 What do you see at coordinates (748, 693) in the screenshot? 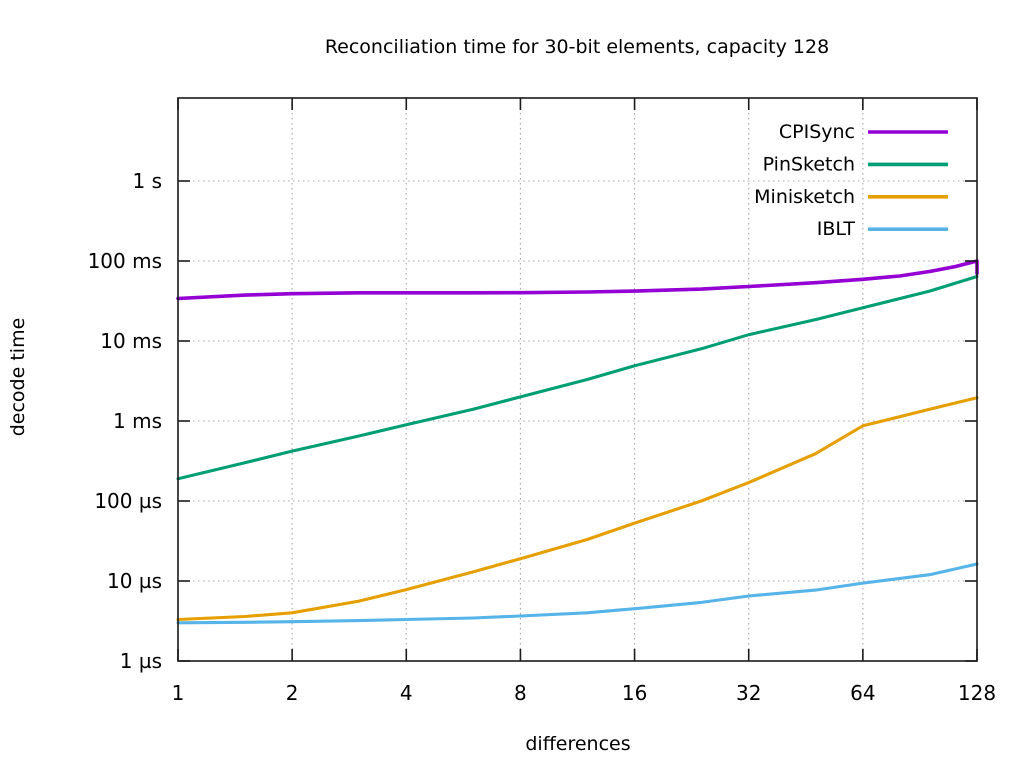
I see `x-tick-label: 32` at bounding box center [748, 693].